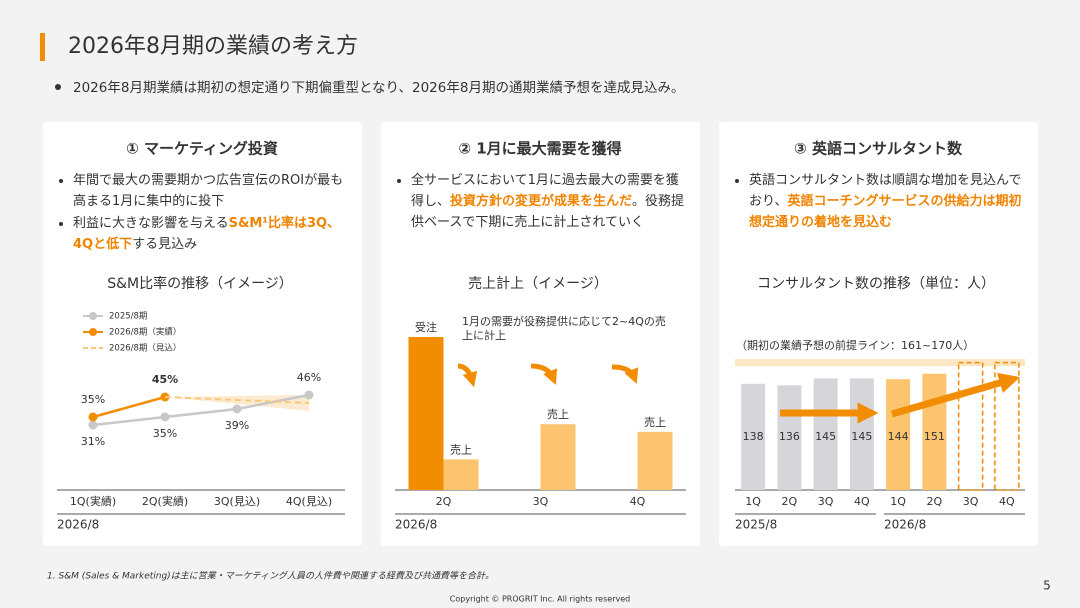 This screenshot has width=1080, height=608. Describe the element at coordinates (237, 501) in the screenshot. I see `x-tick-label: 3Q(見込)` at that location.